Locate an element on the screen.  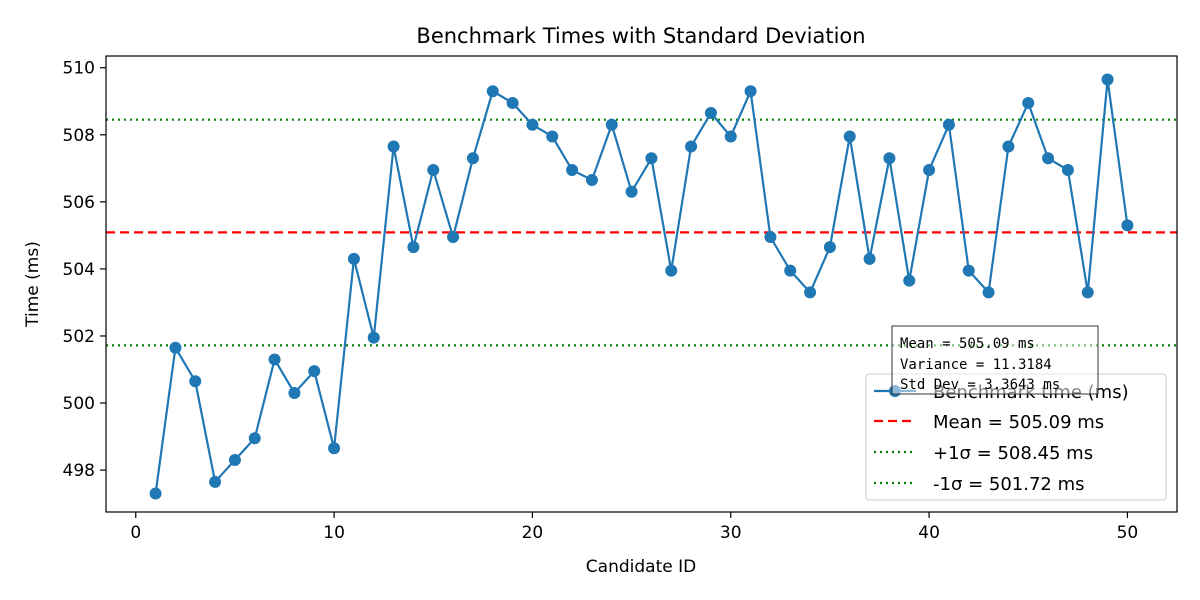
chart-title: Benchmark Times with Standard Deviation is located at coordinates (640, 36).